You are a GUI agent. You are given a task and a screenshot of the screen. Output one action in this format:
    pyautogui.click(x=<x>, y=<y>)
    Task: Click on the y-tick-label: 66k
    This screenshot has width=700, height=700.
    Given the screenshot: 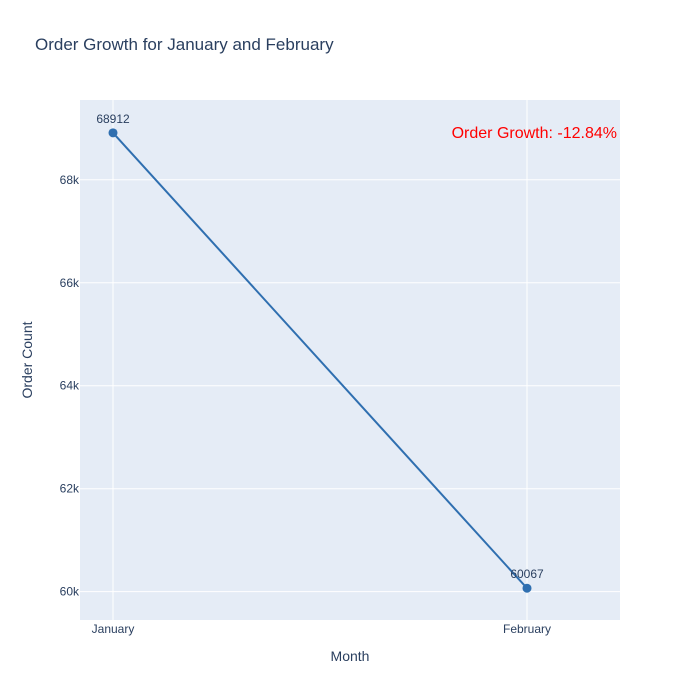 What is the action you would take?
    pyautogui.click(x=70, y=283)
    